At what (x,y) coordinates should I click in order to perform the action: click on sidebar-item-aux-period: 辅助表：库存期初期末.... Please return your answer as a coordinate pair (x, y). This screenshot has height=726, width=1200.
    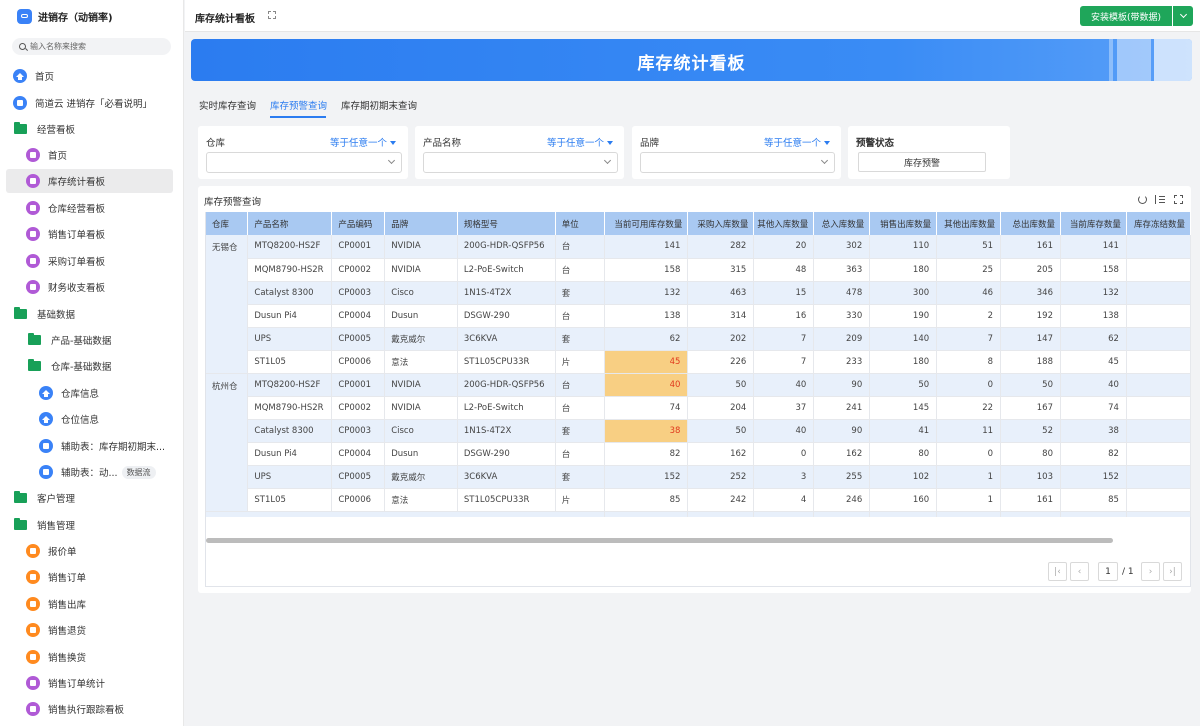
    Looking at the image, I should click on (91, 446).